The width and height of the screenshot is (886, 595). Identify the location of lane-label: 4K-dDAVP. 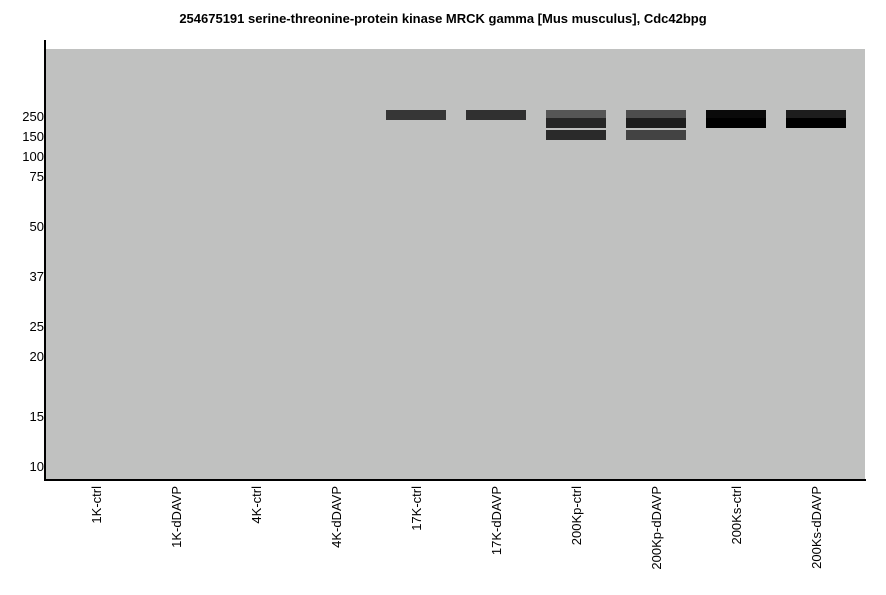
(336, 517).